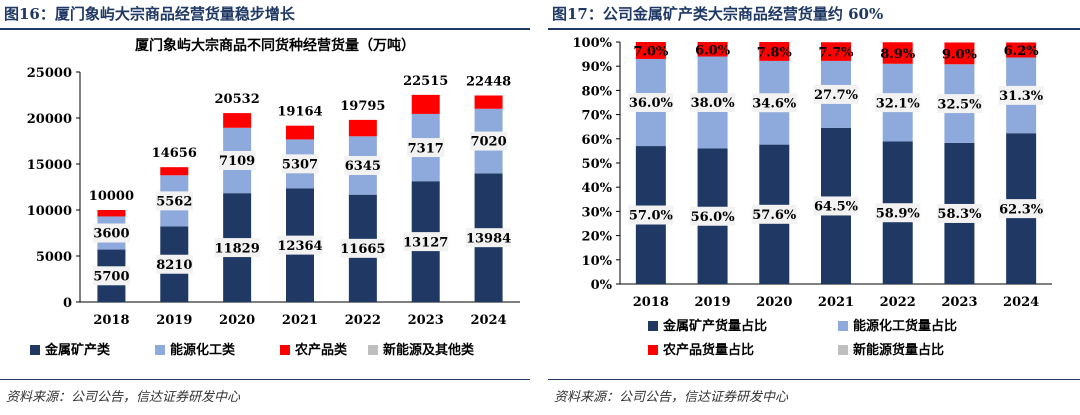 The image size is (1080, 415). I want to click on legend-swatch-metal, so click(653, 326).